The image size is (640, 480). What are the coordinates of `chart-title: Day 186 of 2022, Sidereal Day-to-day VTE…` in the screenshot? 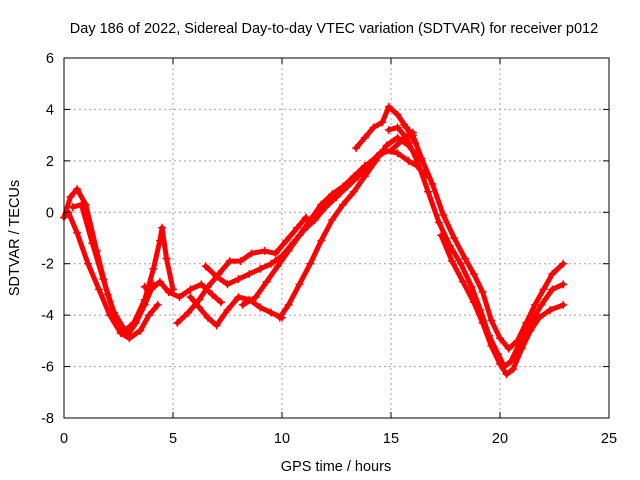 It's located at (334, 29).